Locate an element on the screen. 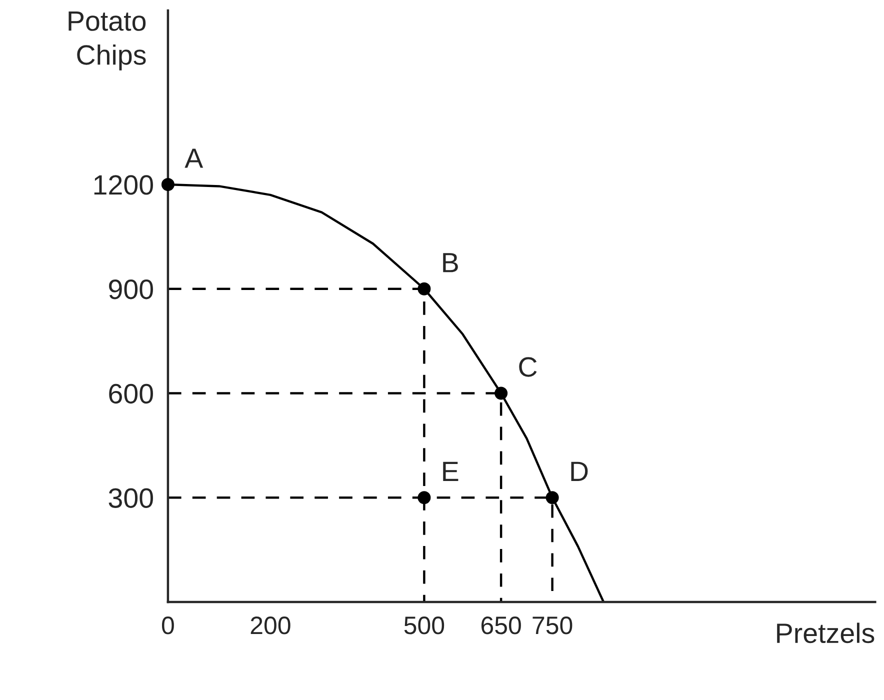 The image size is (884, 700). x-tick-label: 750 is located at coordinates (552, 625).